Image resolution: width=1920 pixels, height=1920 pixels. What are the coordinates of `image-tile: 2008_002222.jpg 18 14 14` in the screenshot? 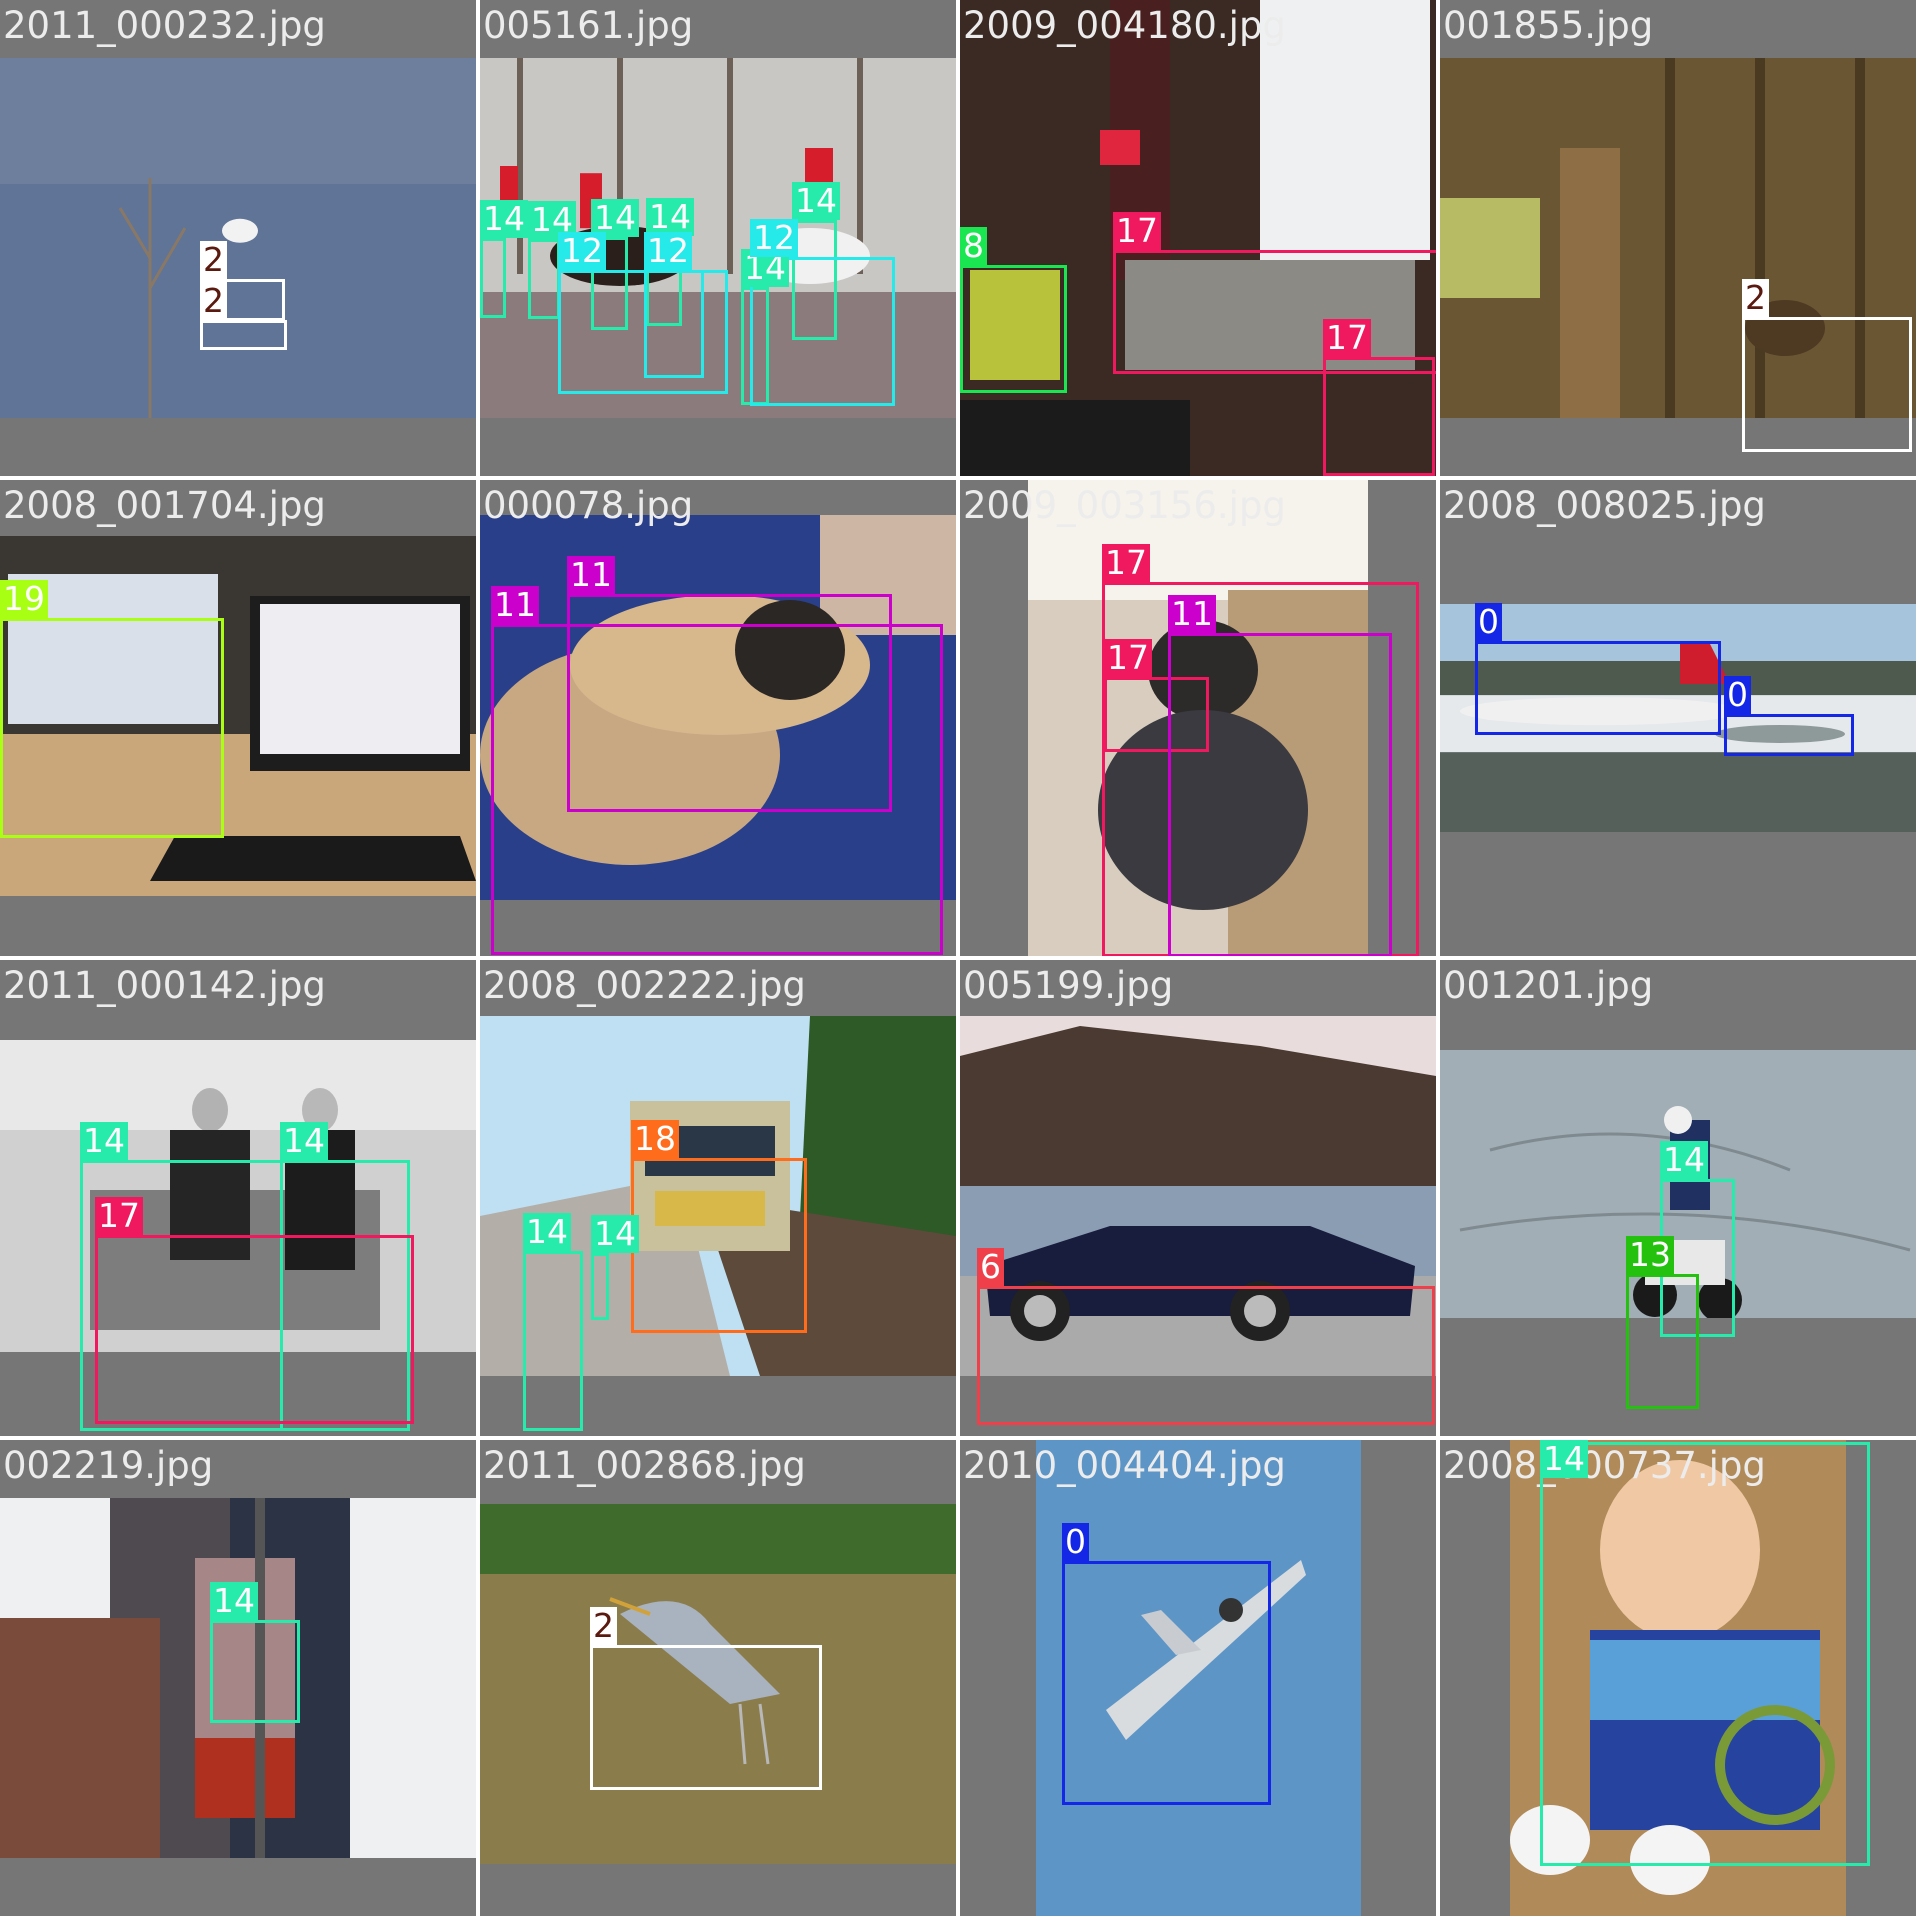 It's located at (718, 1198).